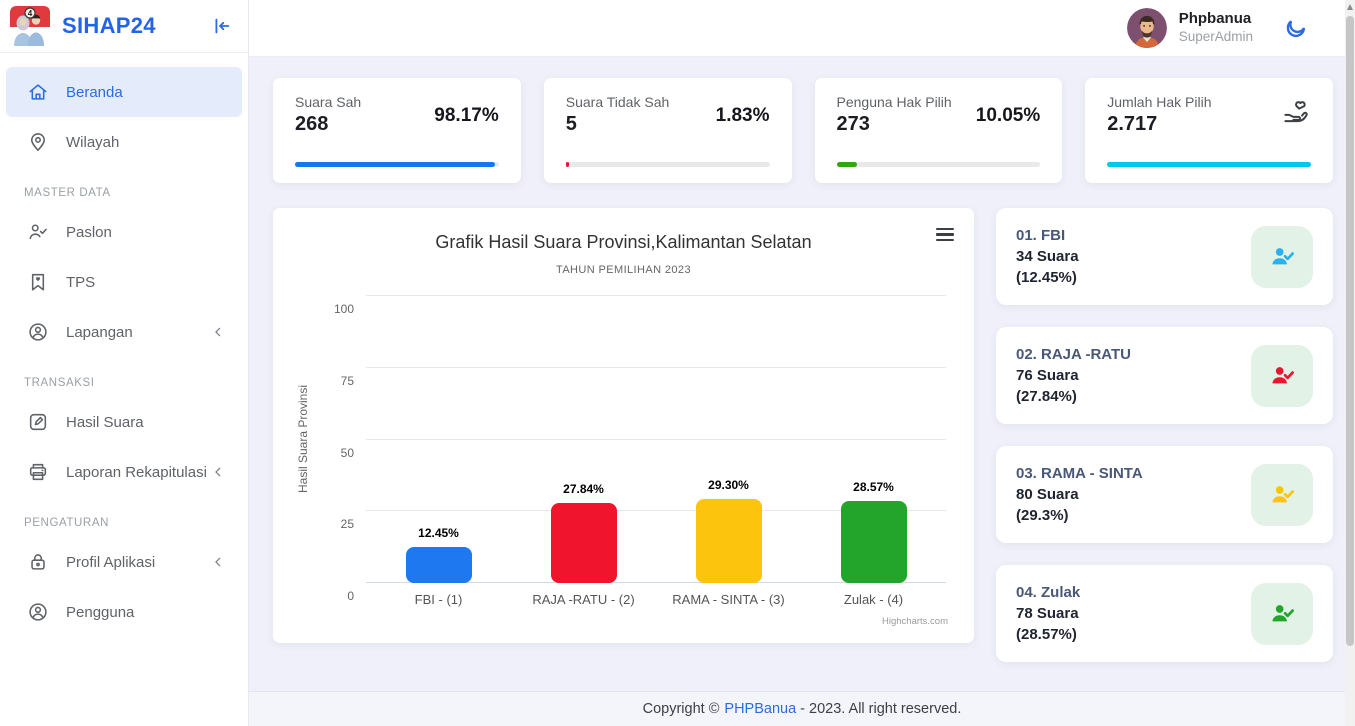  What do you see at coordinates (1047, 256) in the screenshot?
I see `candidate-votes: 34 Suara` at bounding box center [1047, 256].